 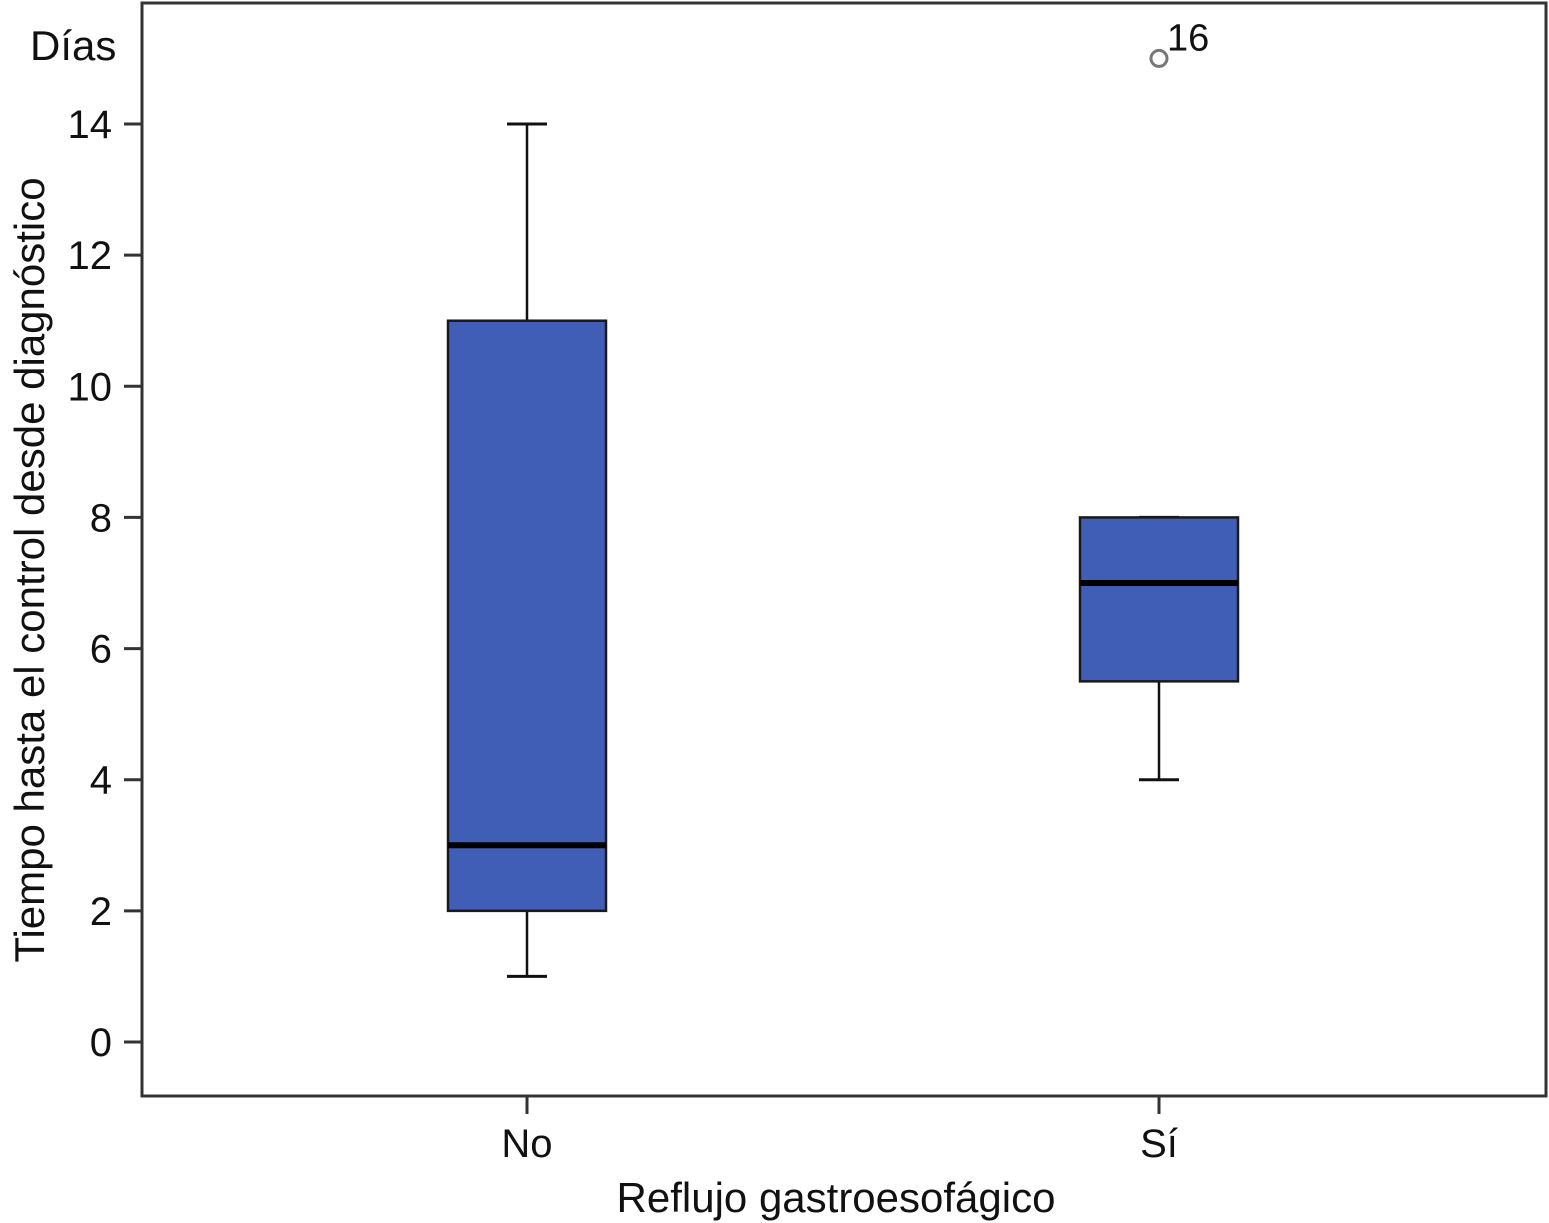 What do you see at coordinates (90, 125) in the screenshot?
I see `y-tick-label: 14` at bounding box center [90, 125].